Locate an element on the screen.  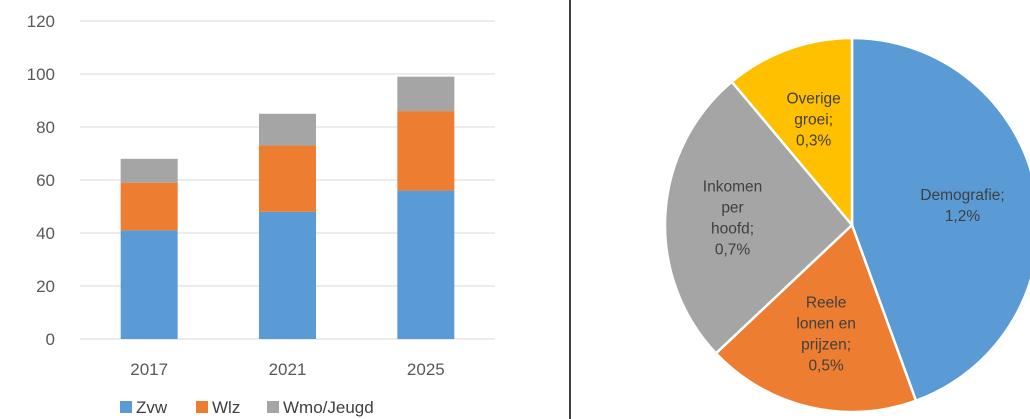
legend-label: Zvw is located at coordinates (152, 407).